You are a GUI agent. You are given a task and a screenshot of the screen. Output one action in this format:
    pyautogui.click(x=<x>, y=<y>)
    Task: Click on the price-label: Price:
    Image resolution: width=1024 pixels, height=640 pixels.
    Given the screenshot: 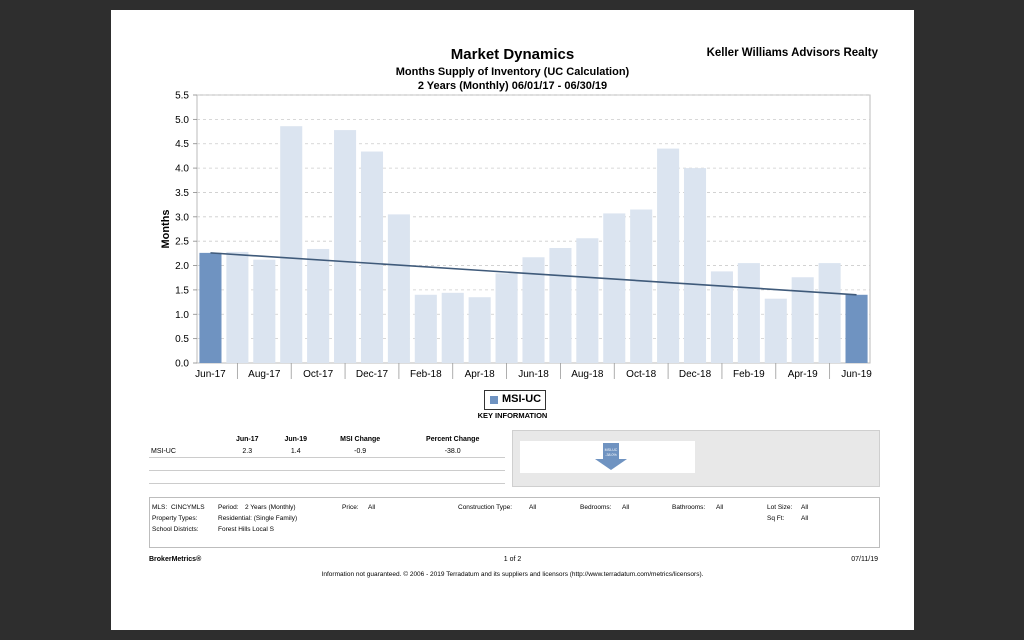 What is the action you would take?
    pyautogui.click(x=350, y=507)
    